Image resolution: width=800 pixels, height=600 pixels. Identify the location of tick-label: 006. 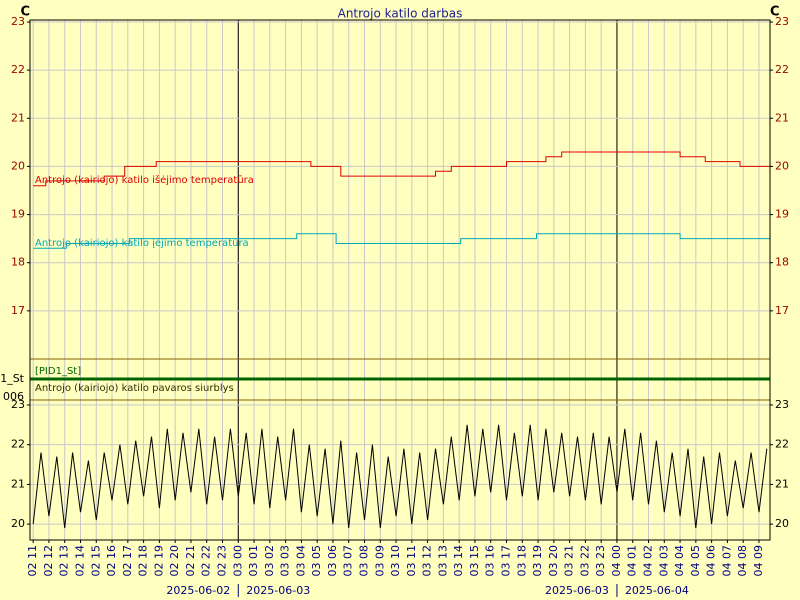
(13, 396).